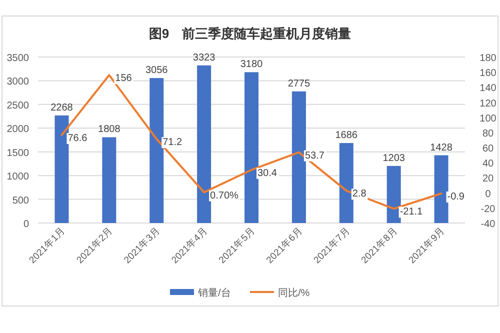 The image size is (500, 333). Describe the element at coordinates (78, 138) in the screenshot. I see `data-label: 76.6` at that location.